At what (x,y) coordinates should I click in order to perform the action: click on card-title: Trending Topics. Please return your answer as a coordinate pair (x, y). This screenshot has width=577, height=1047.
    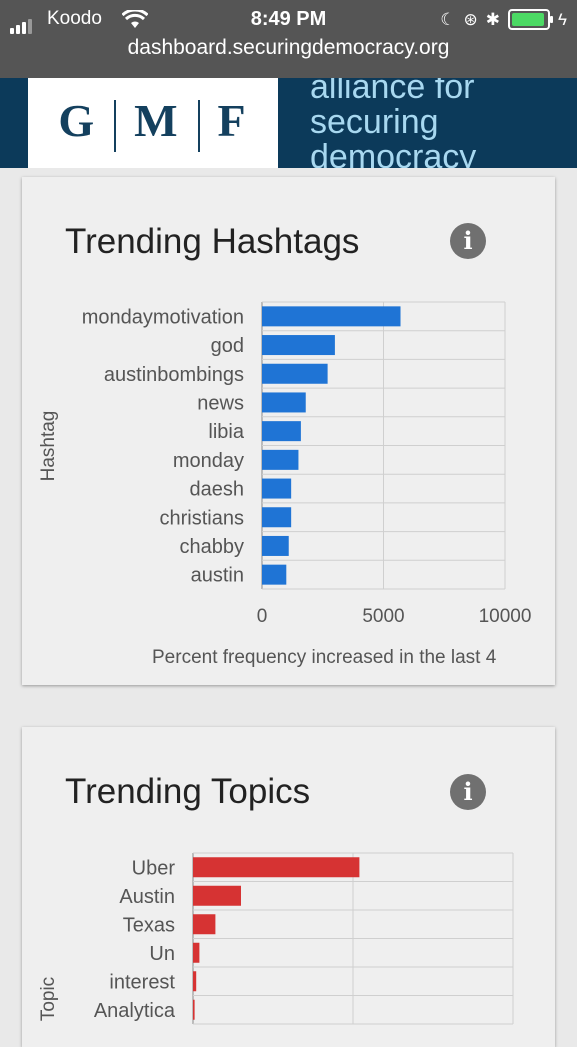
    Looking at the image, I should click on (188, 791).